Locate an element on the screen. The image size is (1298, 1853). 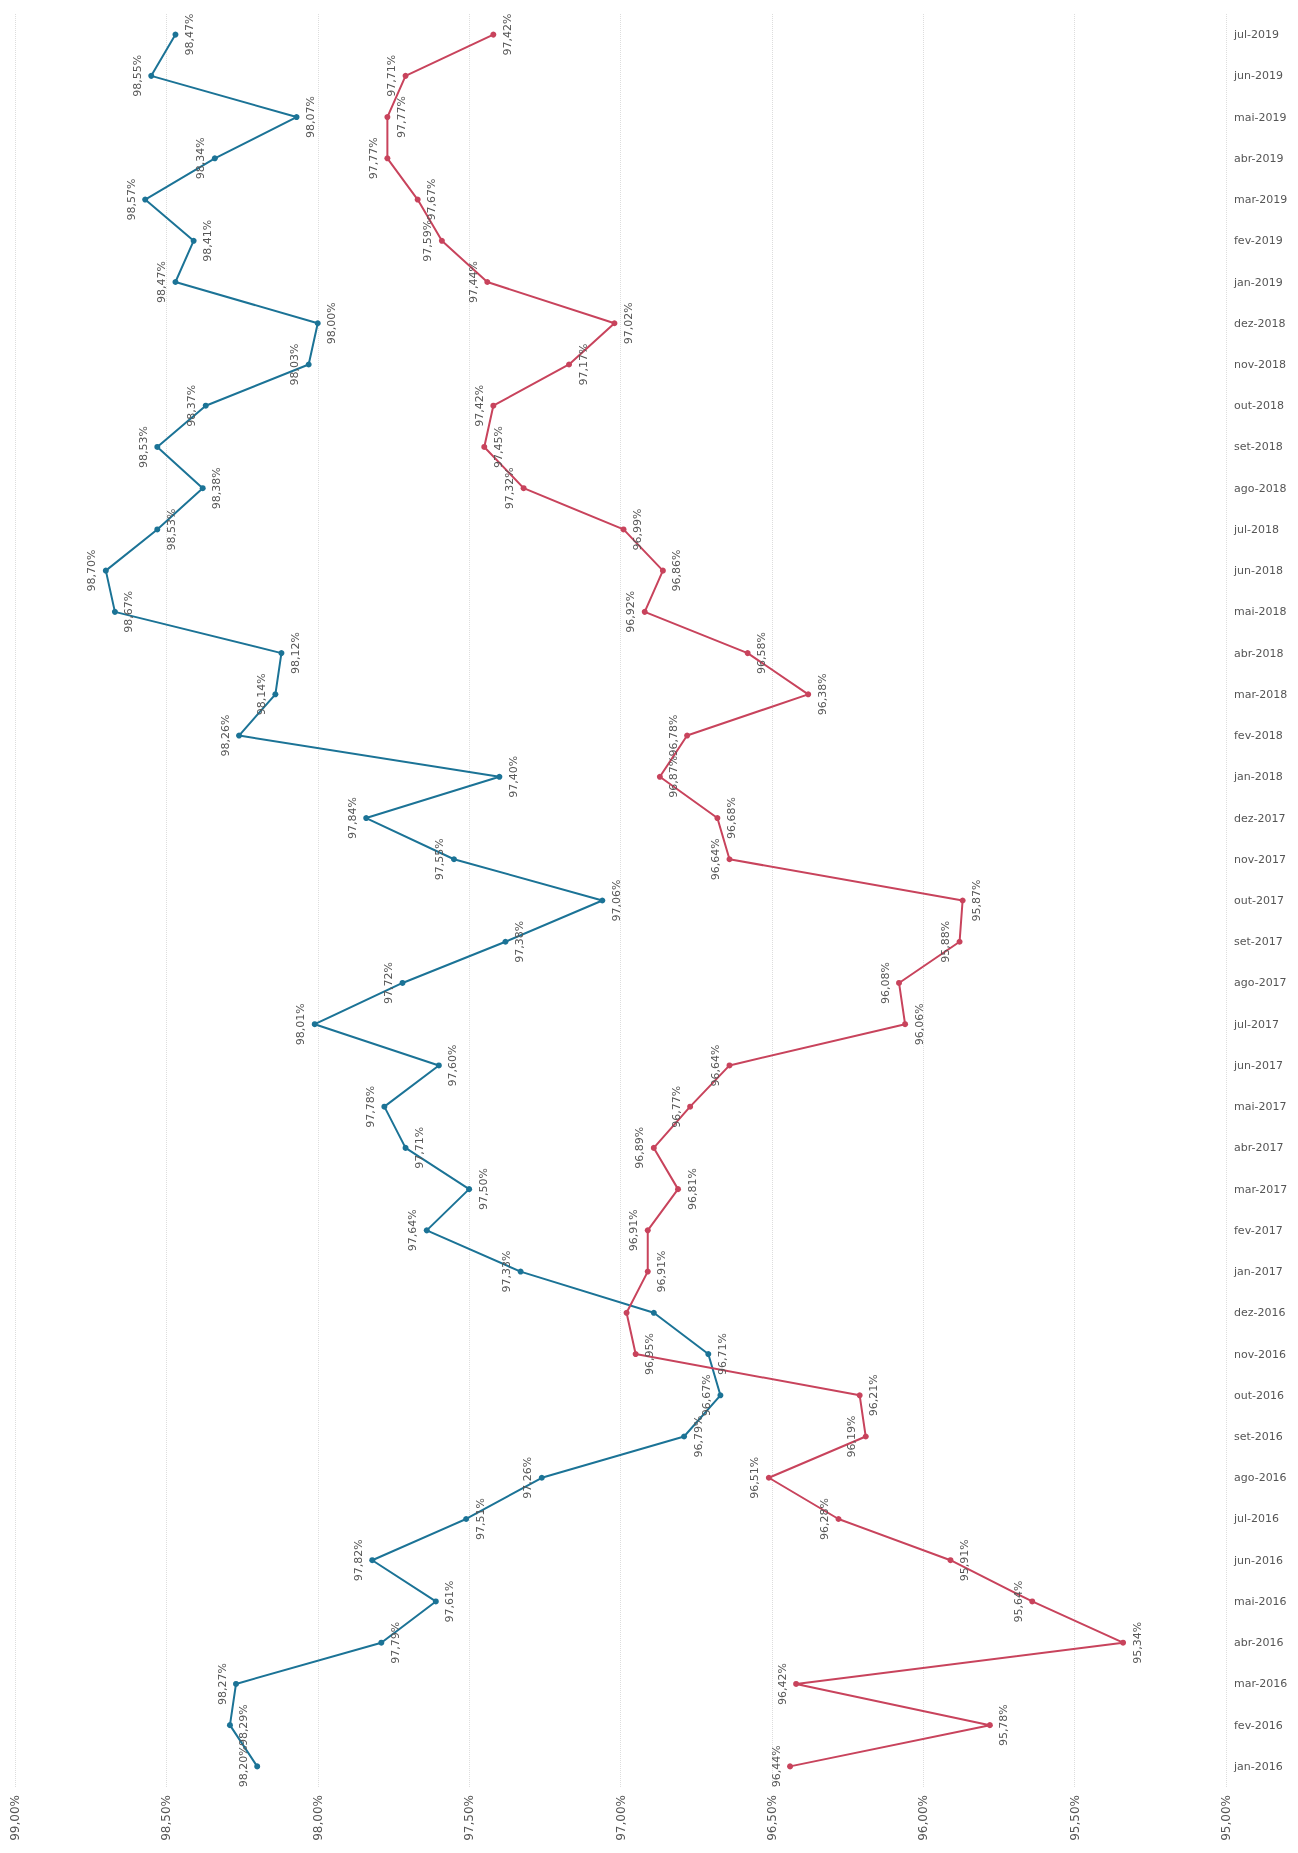
y-tick-label: jul-2017 is located at coordinates (1256, 1024).